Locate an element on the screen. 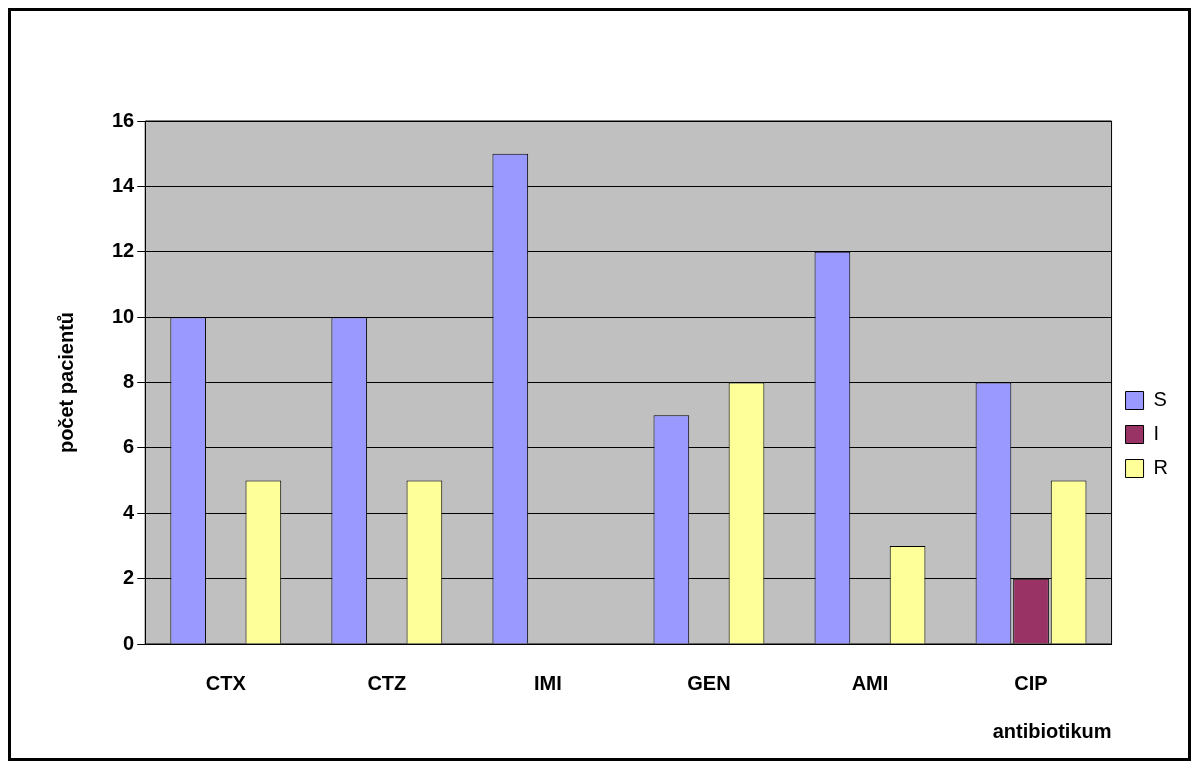 This screenshot has width=1201, height=769. legend-label: I is located at coordinates (1156, 433).